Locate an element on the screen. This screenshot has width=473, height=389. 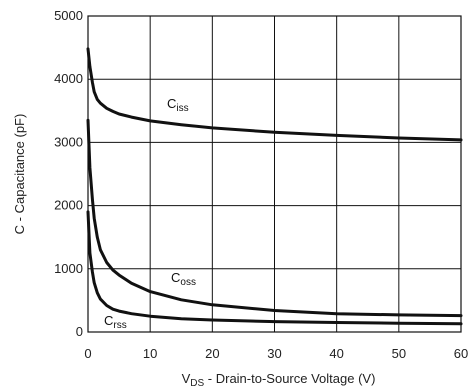
series-labels: Ciss Coss Crss is located at coordinates (150, 213).